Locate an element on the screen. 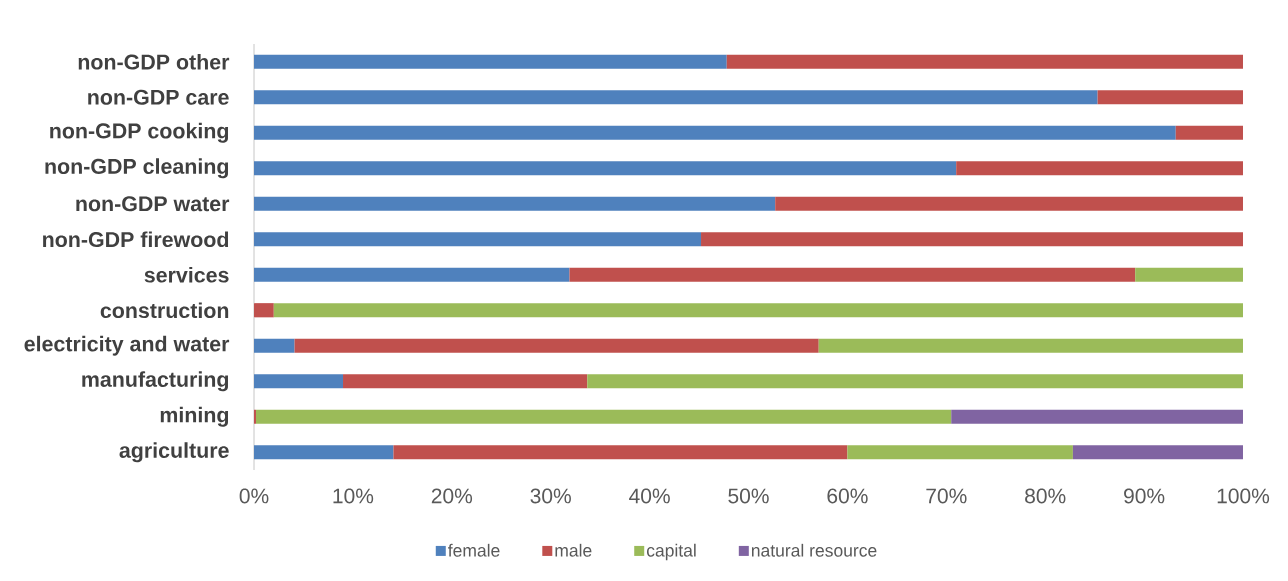 The height and width of the screenshot is (581, 1288). y-tick-label: manufacturing is located at coordinates (155, 381).